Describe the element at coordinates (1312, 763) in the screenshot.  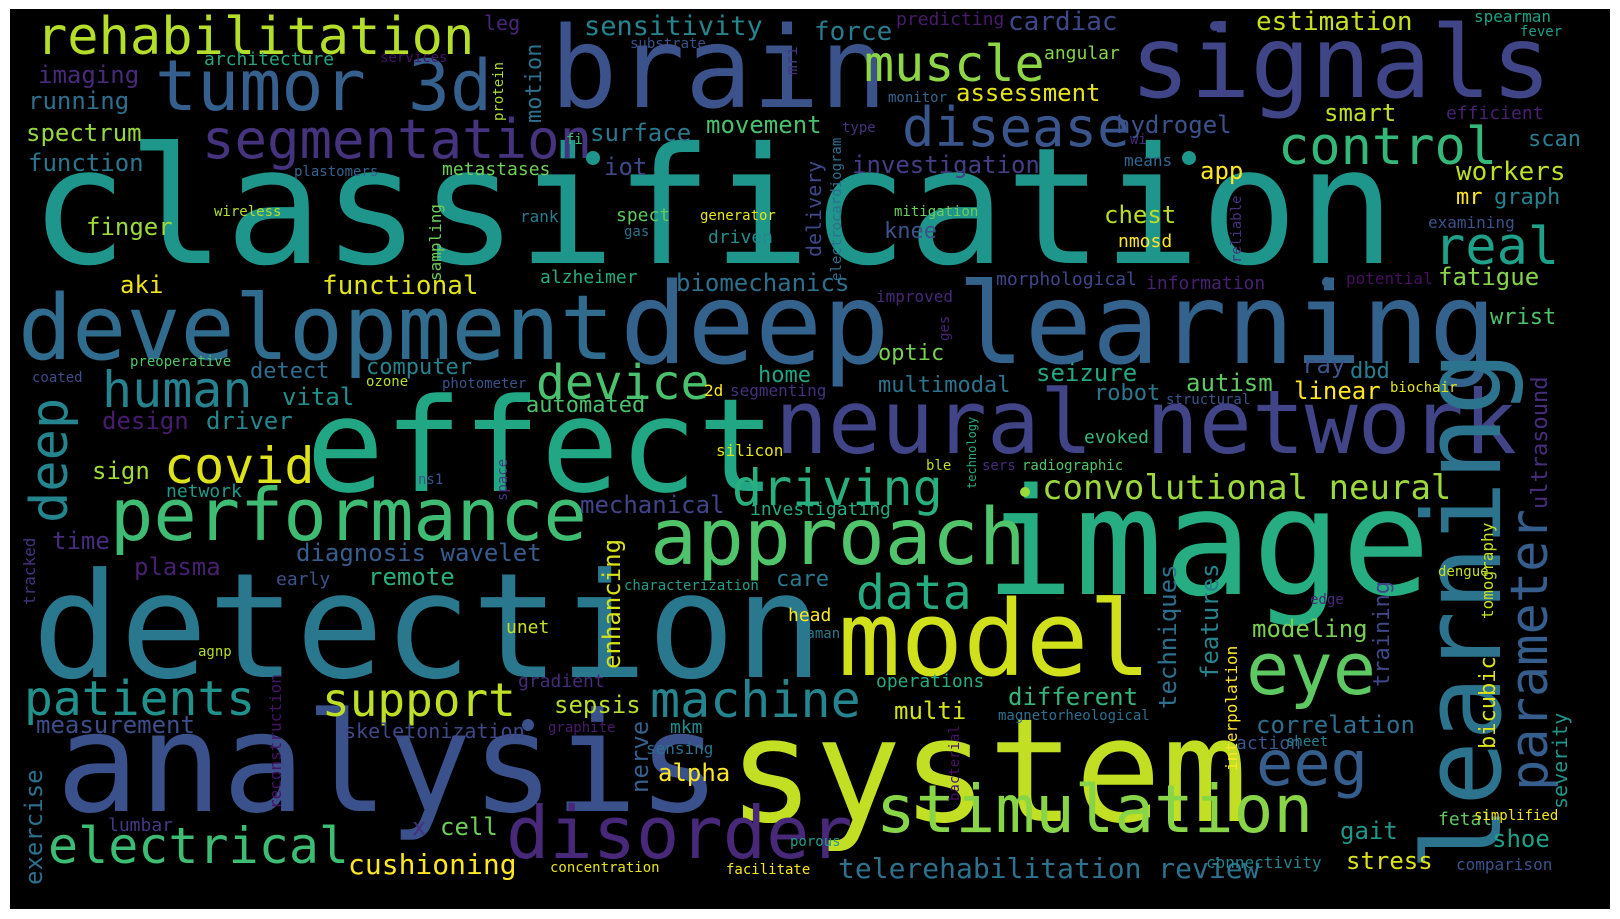
I see `word: eeg` at that location.